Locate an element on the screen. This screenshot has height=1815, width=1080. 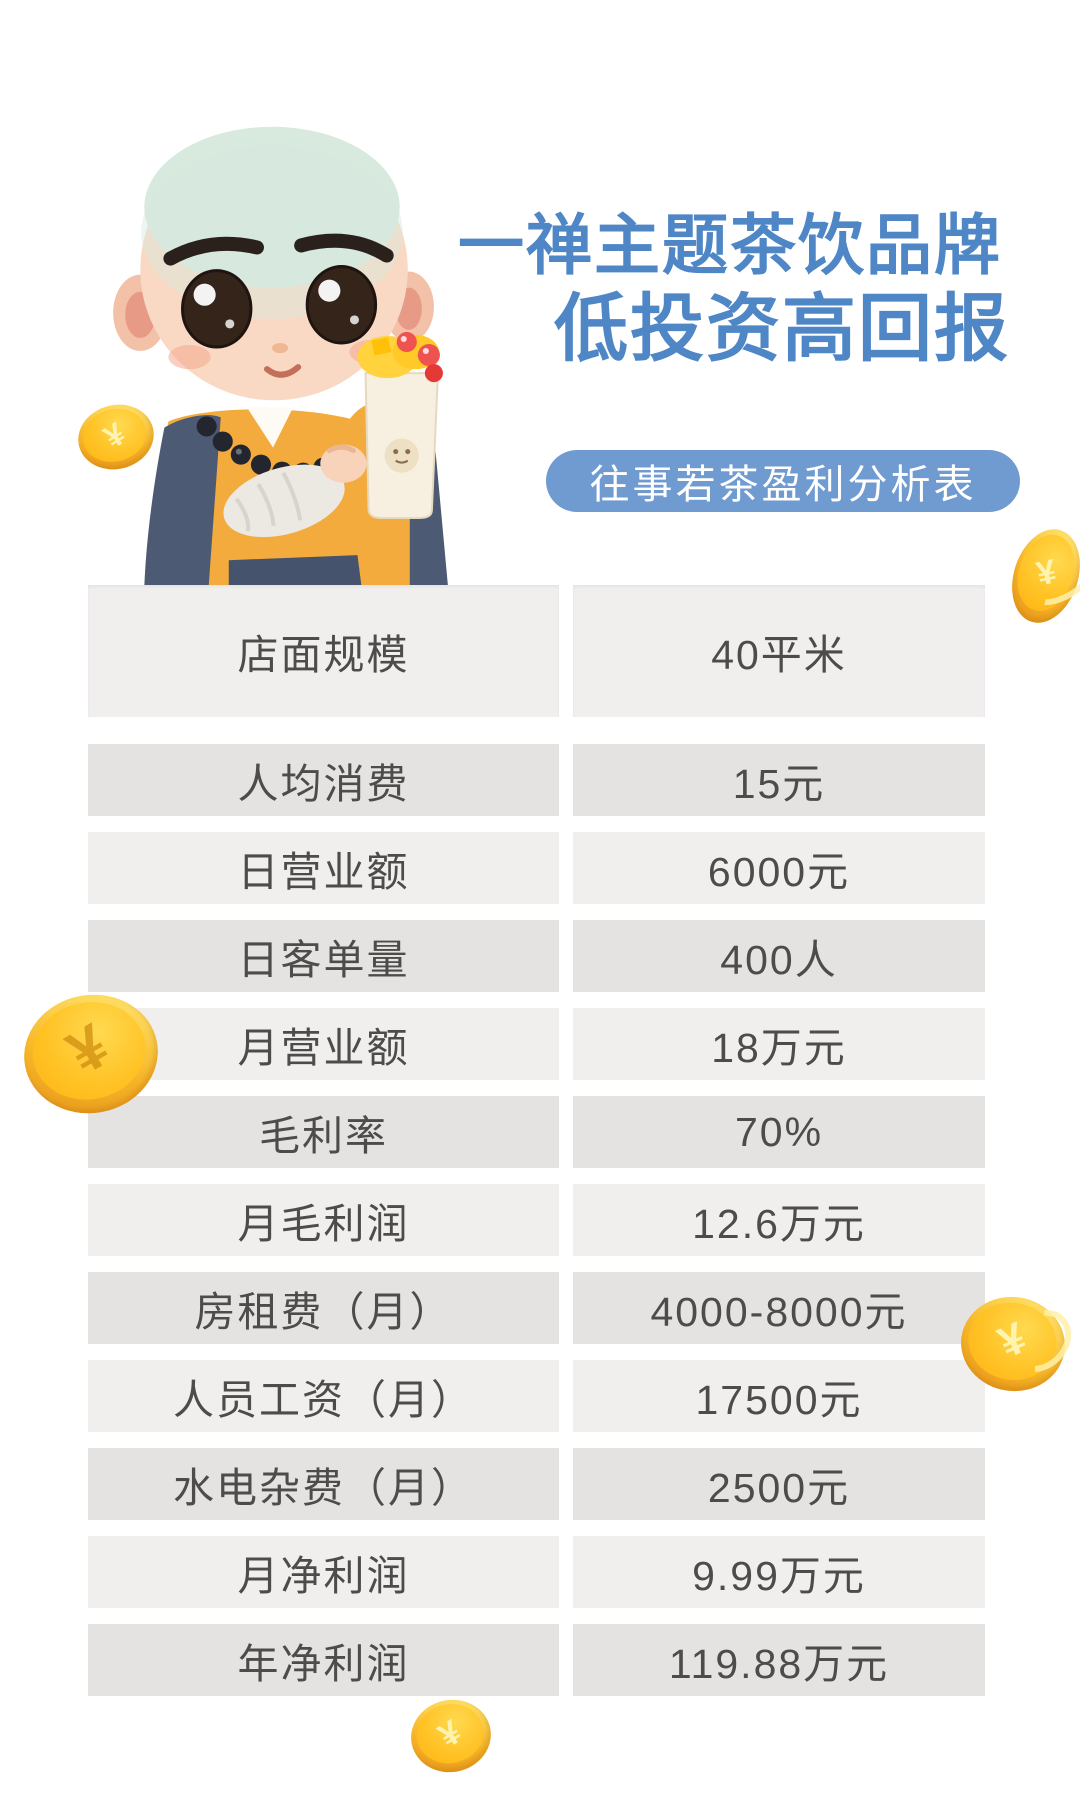
row-value: 40平米 is located at coordinates (779, 651).